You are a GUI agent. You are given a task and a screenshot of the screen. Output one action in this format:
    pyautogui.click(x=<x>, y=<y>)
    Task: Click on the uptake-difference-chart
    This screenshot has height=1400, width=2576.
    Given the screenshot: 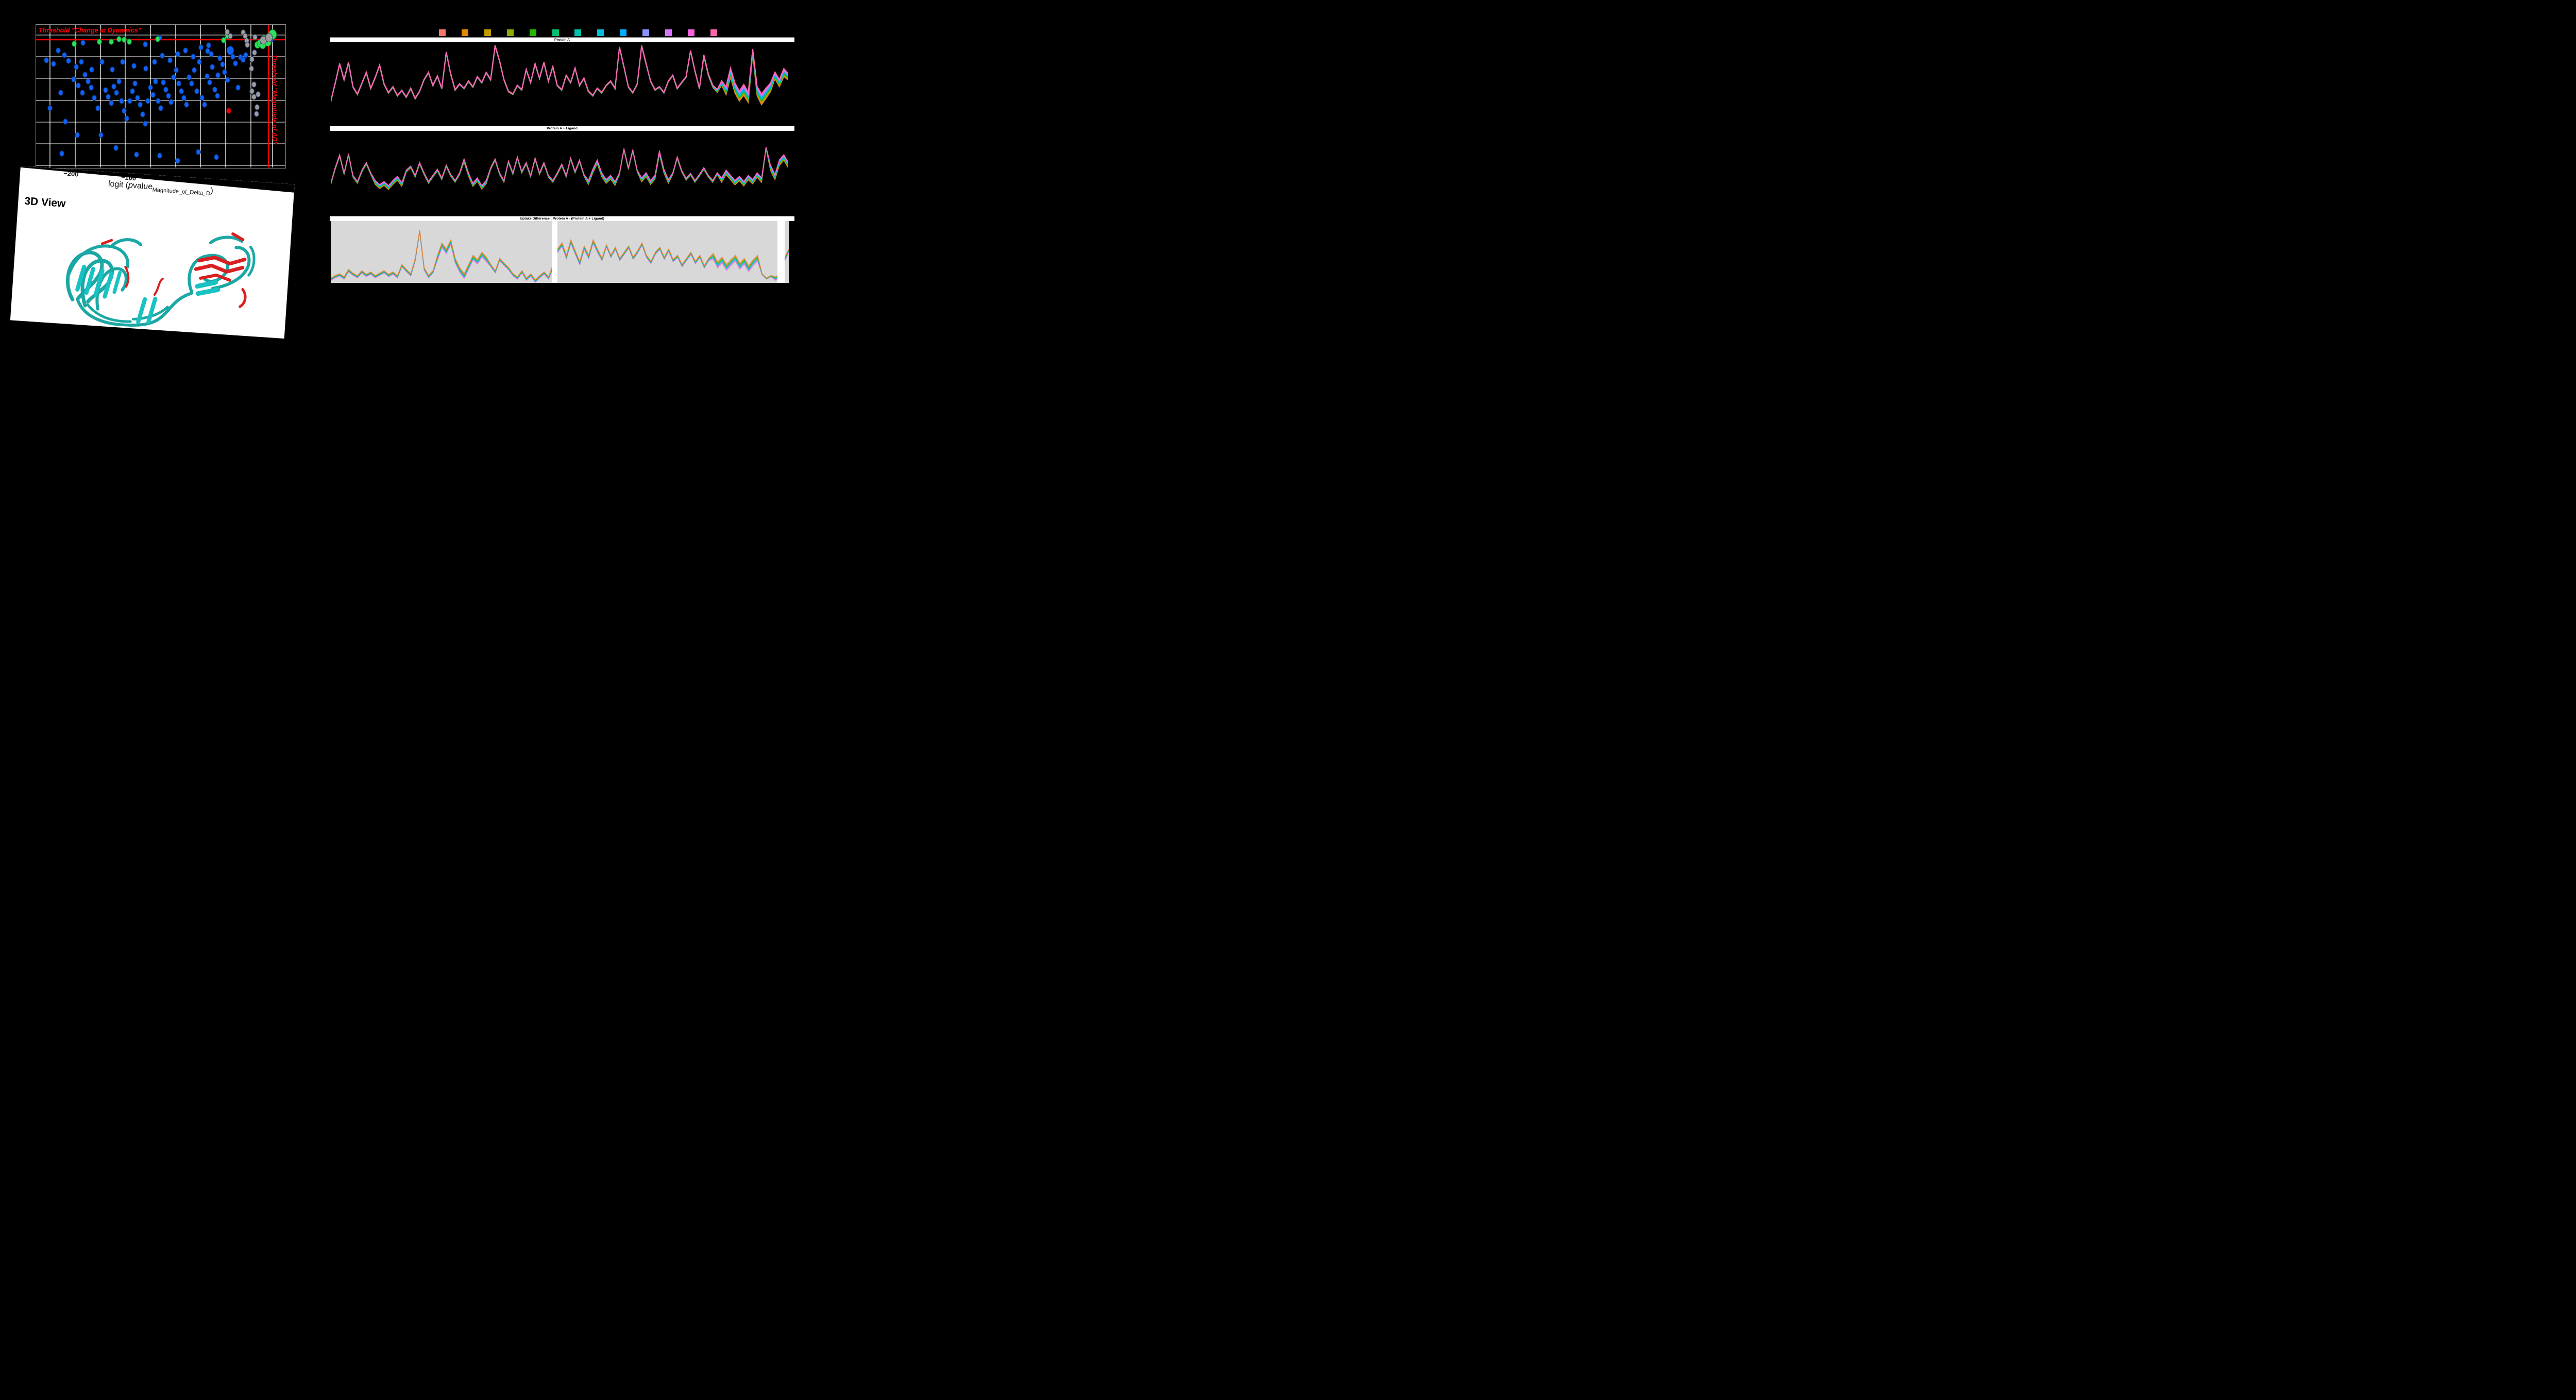 What is the action you would take?
    pyautogui.click(x=560, y=252)
    